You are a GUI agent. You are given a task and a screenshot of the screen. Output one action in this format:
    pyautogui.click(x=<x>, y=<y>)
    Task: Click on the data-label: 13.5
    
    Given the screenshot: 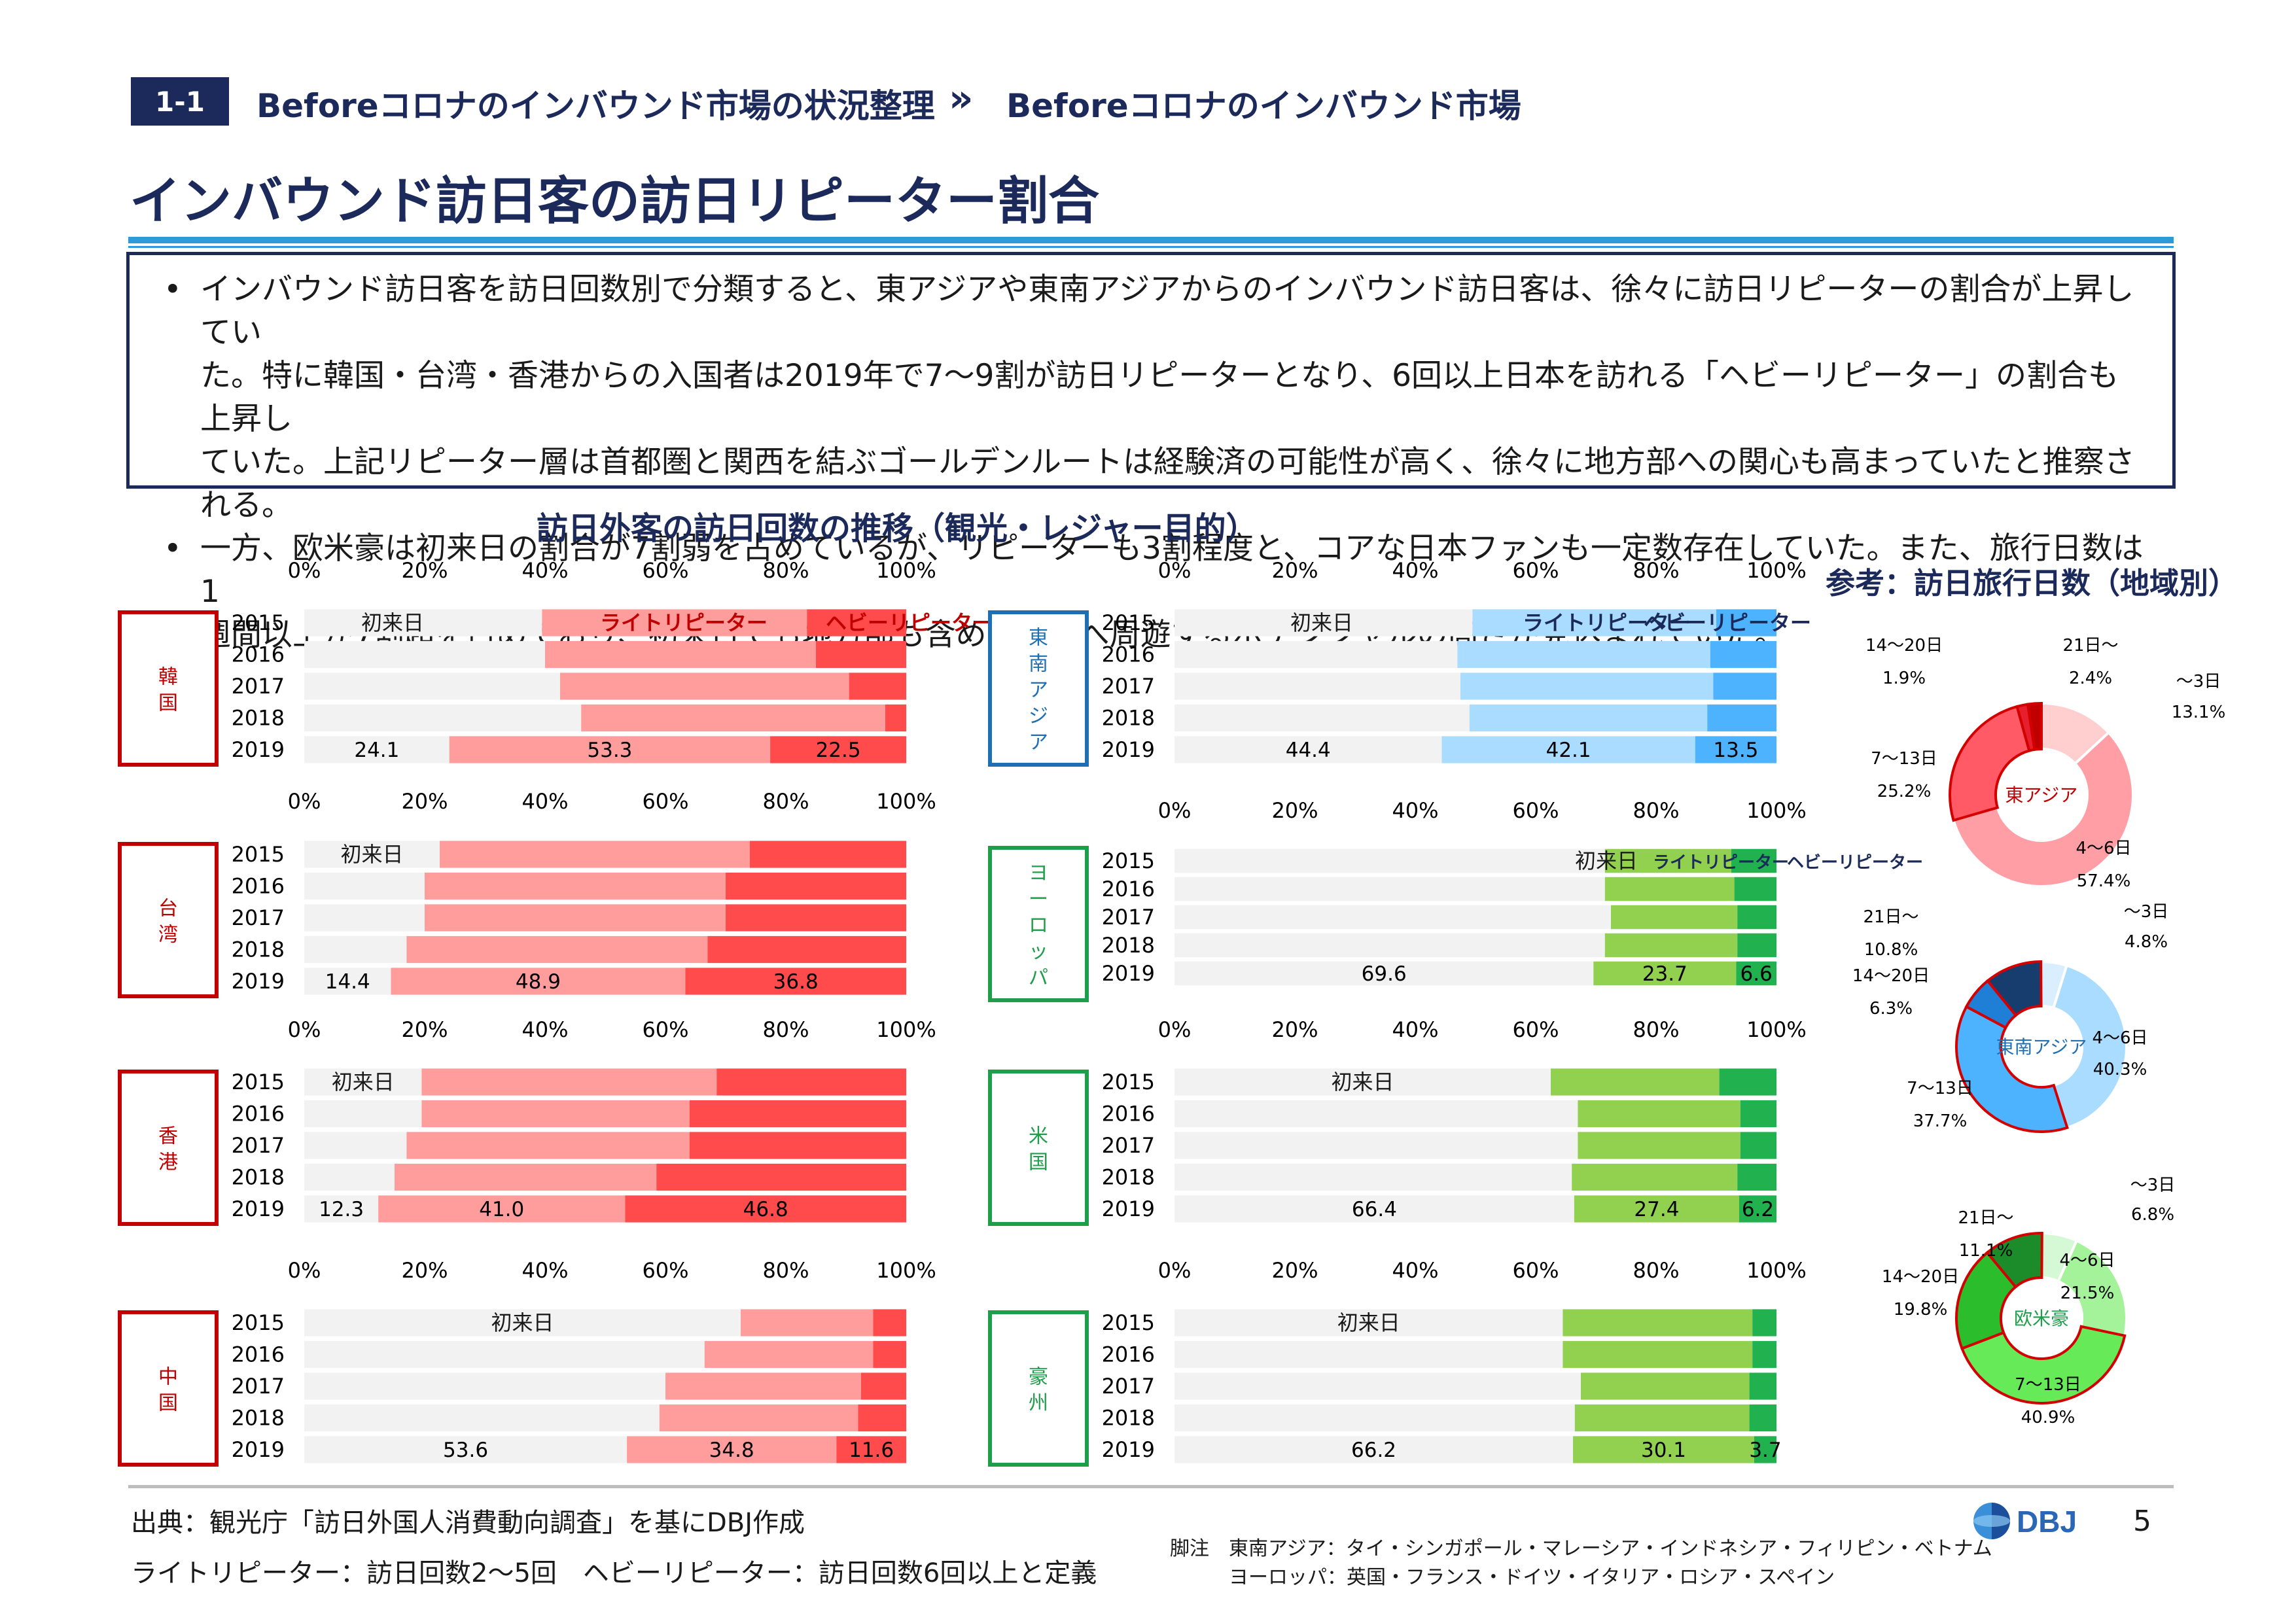 What is the action you would take?
    pyautogui.click(x=1736, y=751)
    